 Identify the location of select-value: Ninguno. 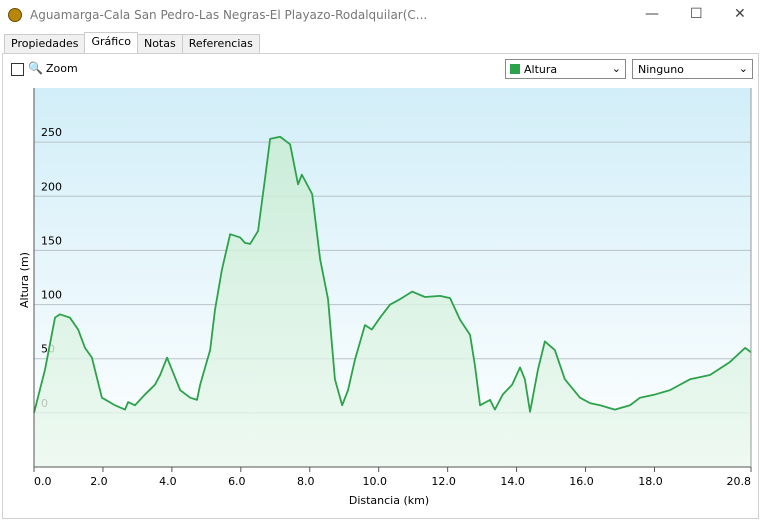
(661, 69).